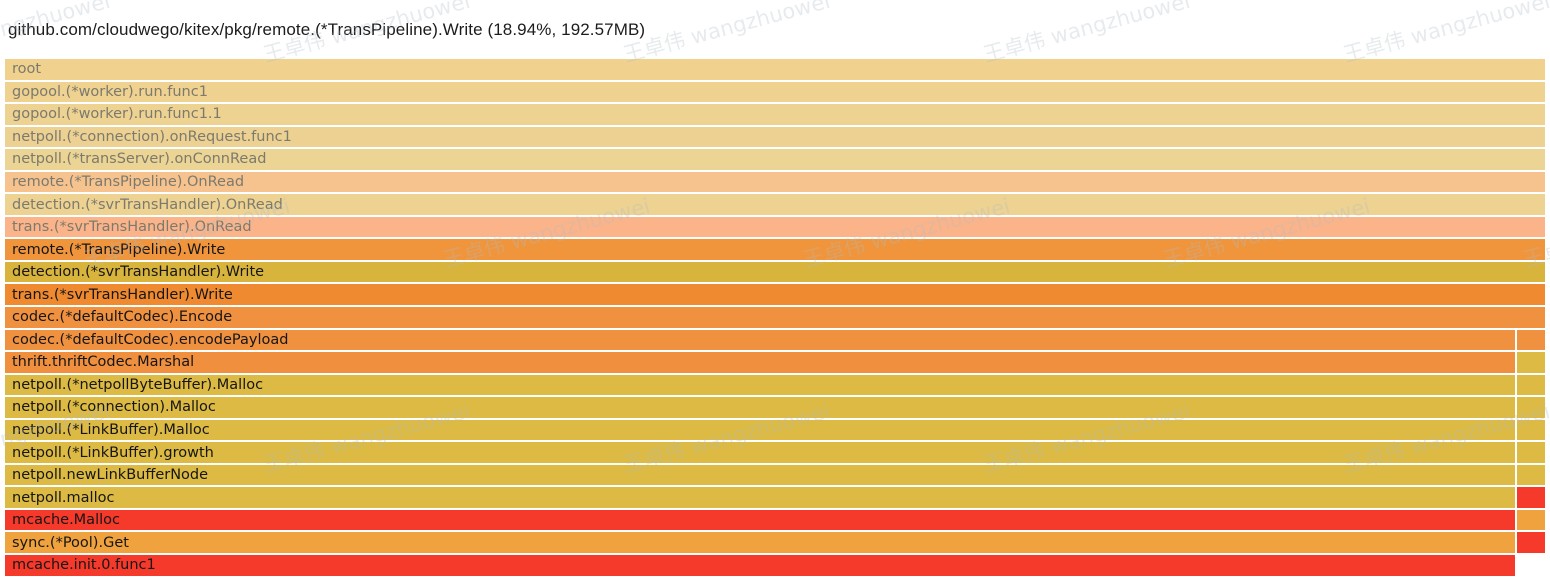 This screenshot has width=1550, height=579. Describe the element at coordinates (760, 385) in the screenshot. I see `frame-bar: netpoll.(*netpollByteBuffer).Malloc` at that location.